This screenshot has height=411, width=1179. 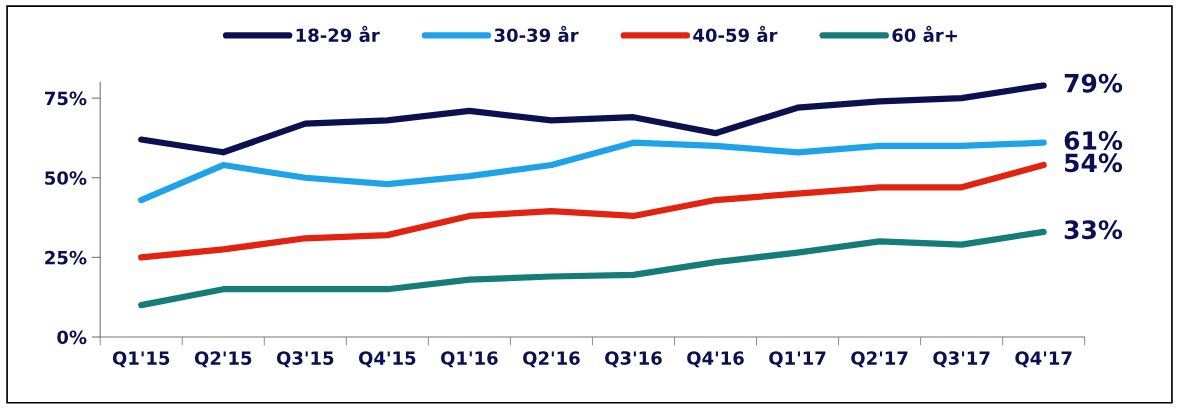 What do you see at coordinates (66, 257) in the screenshot?
I see `y-tick-label: 25%` at bounding box center [66, 257].